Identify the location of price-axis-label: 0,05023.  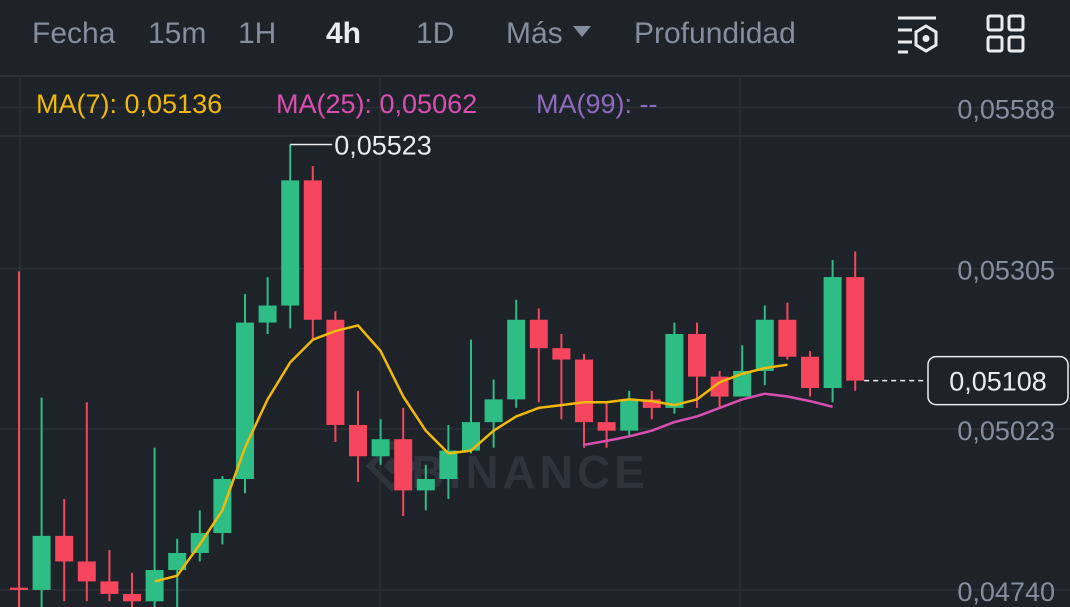
(1006, 431).